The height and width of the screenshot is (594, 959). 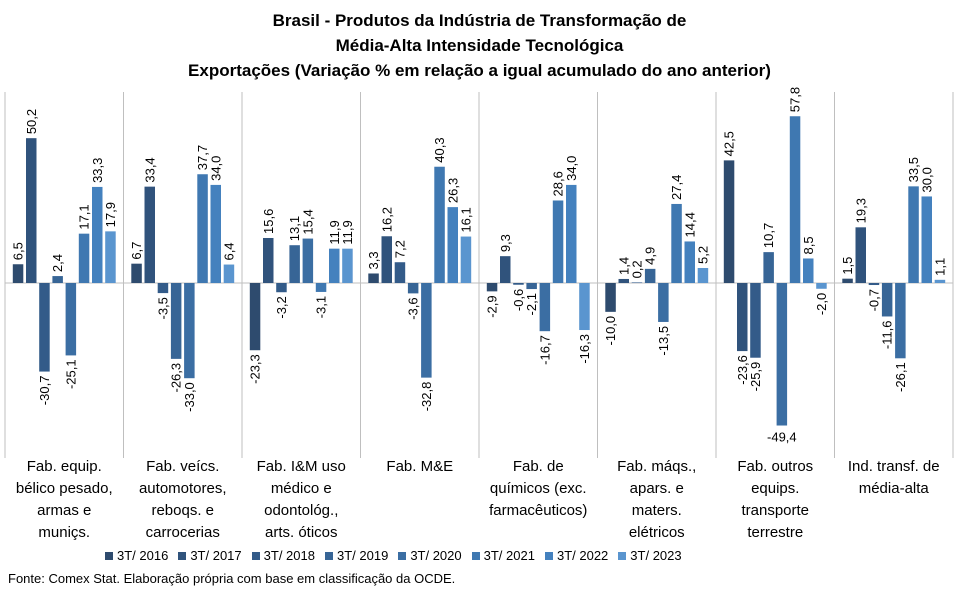 I want to click on data-label: -25,9, so click(x=755, y=377).